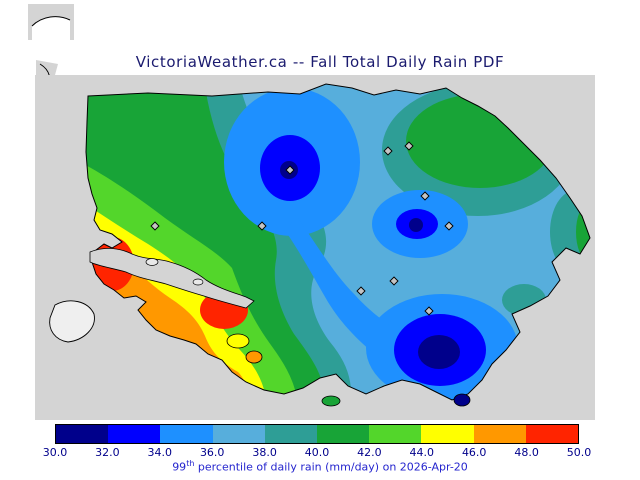 This screenshot has width=640, height=480. Describe the element at coordinates (526, 452) in the screenshot. I see `colorbar-tick-label: 48.0` at that location.